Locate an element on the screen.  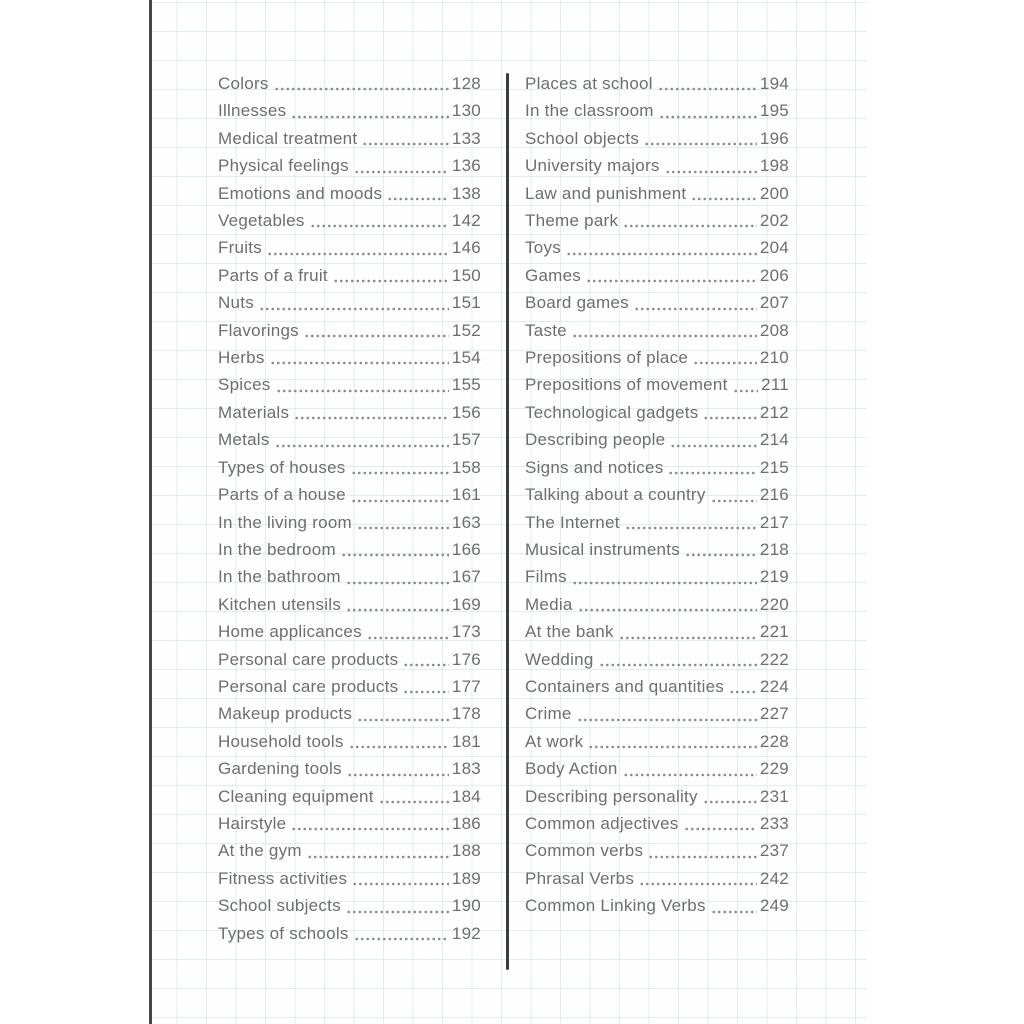
toc-entry: Describing people 214 is located at coordinates (657, 439).